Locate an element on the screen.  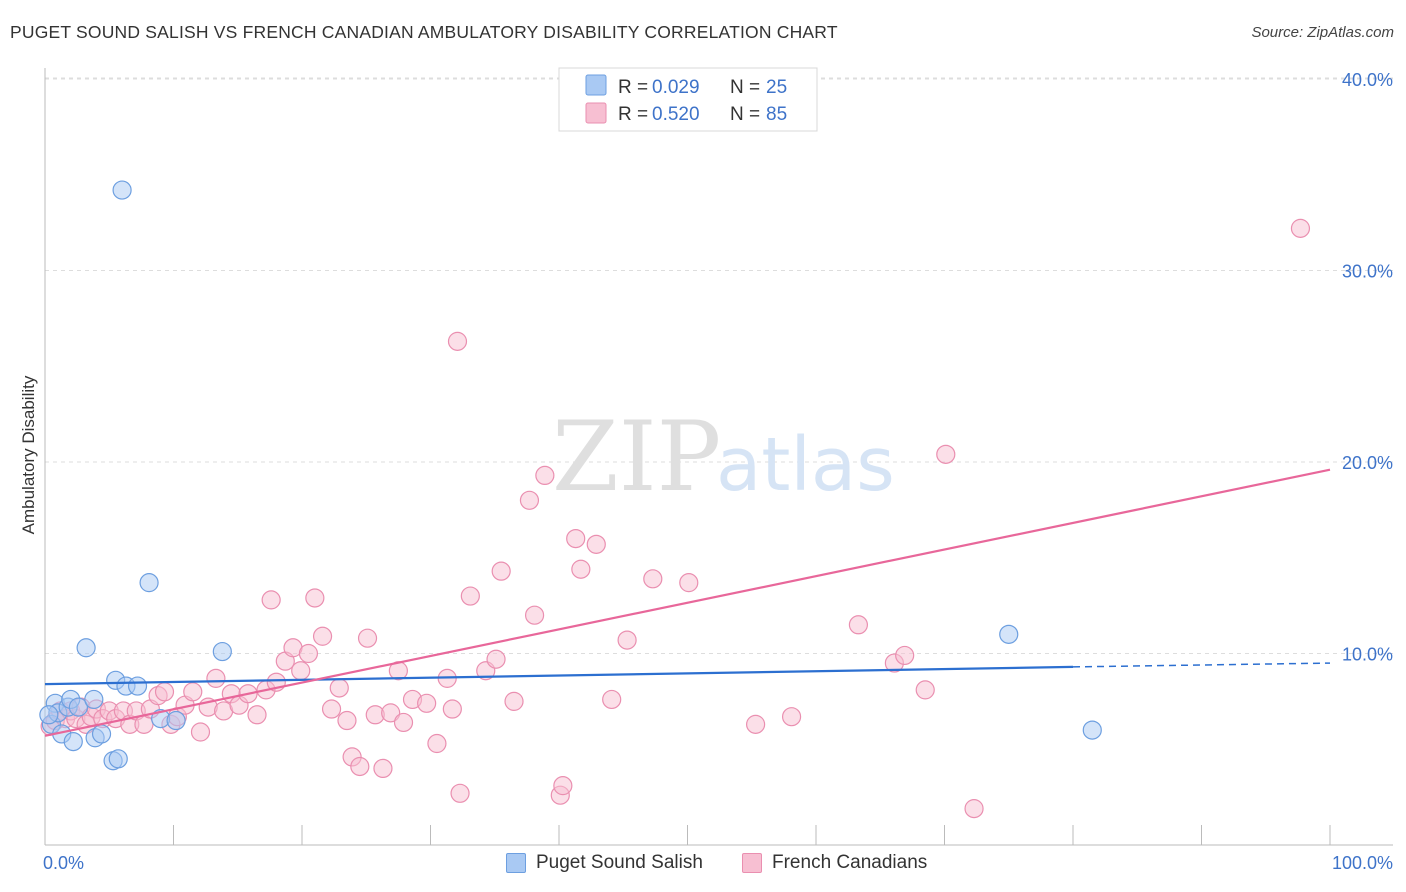
legend-label-puget-sound-salish: Puget Sound Salish is located at coordinates (619, 862).